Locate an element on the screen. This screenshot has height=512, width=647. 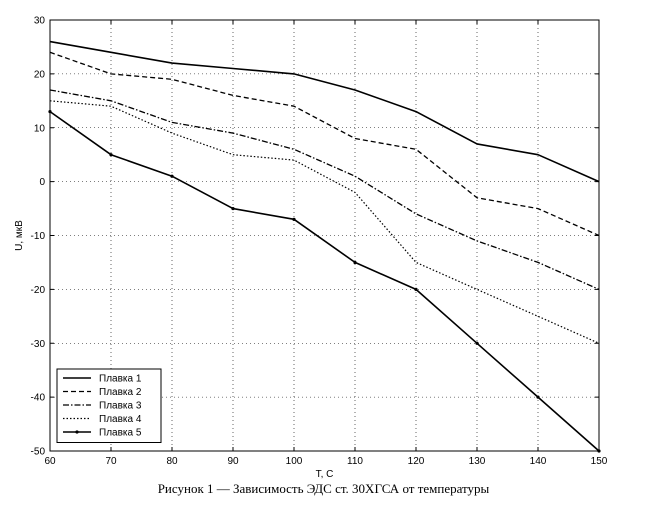
legend-label-3: Плавка 3 is located at coordinates (120, 406).